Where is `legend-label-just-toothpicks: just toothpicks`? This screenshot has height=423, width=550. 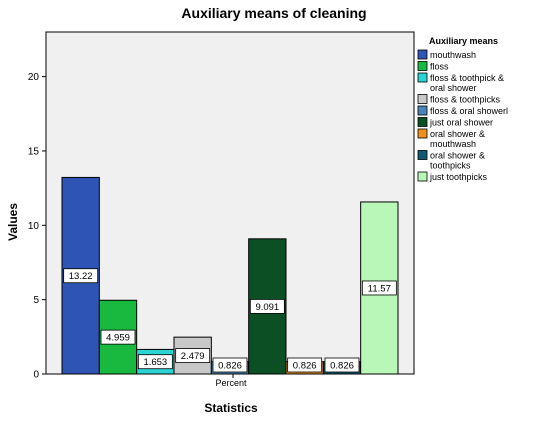
legend-label-just-toothpicks: just toothpicks is located at coordinates (458, 177).